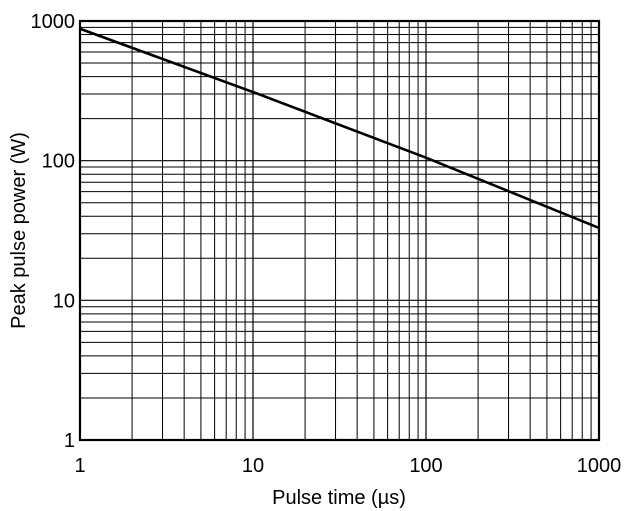 This screenshot has height=511, width=627. What do you see at coordinates (53, 22) in the screenshot?
I see `y-tick-label: 1000` at bounding box center [53, 22].